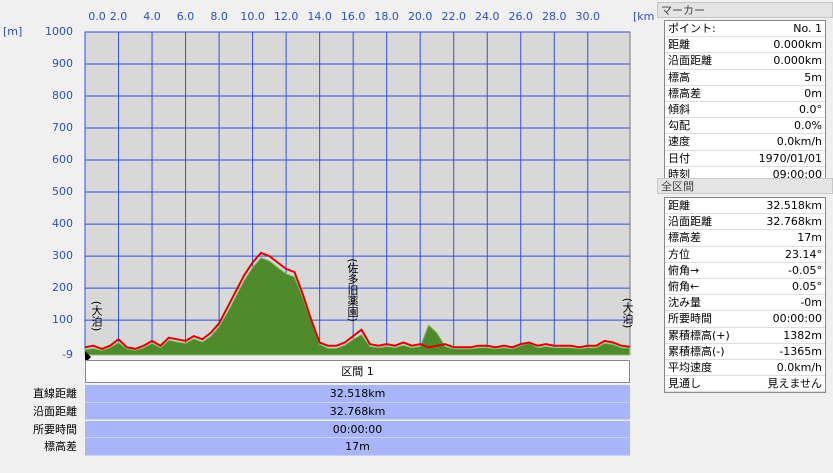 Image resolution: width=833 pixels, height=473 pixels. Describe the element at coordinates (802, 335) in the screenshot. I see `row-value: 1382m` at that location.